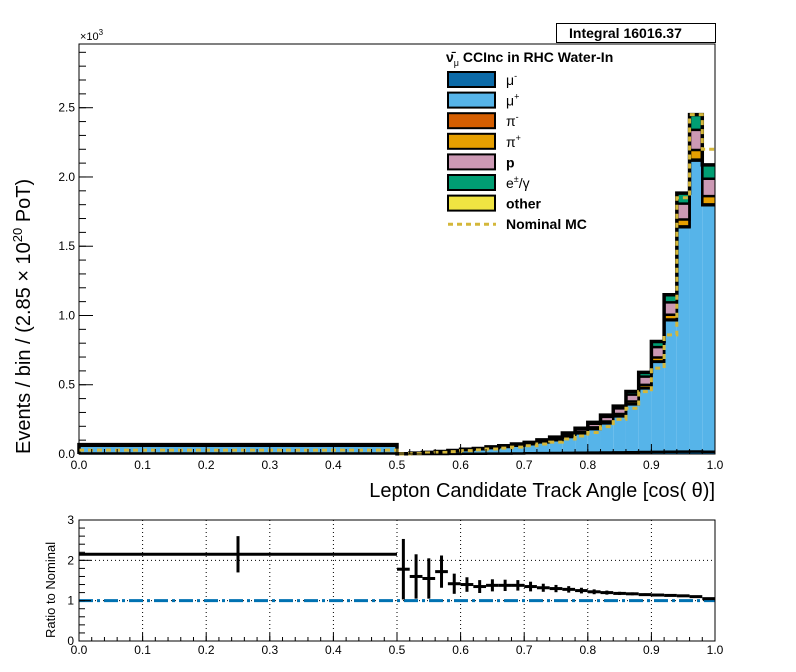  What do you see at coordinates (460, 465) in the screenshot?
I see `x-tick-label-6: 0.6` at bounding box center [460, 465].